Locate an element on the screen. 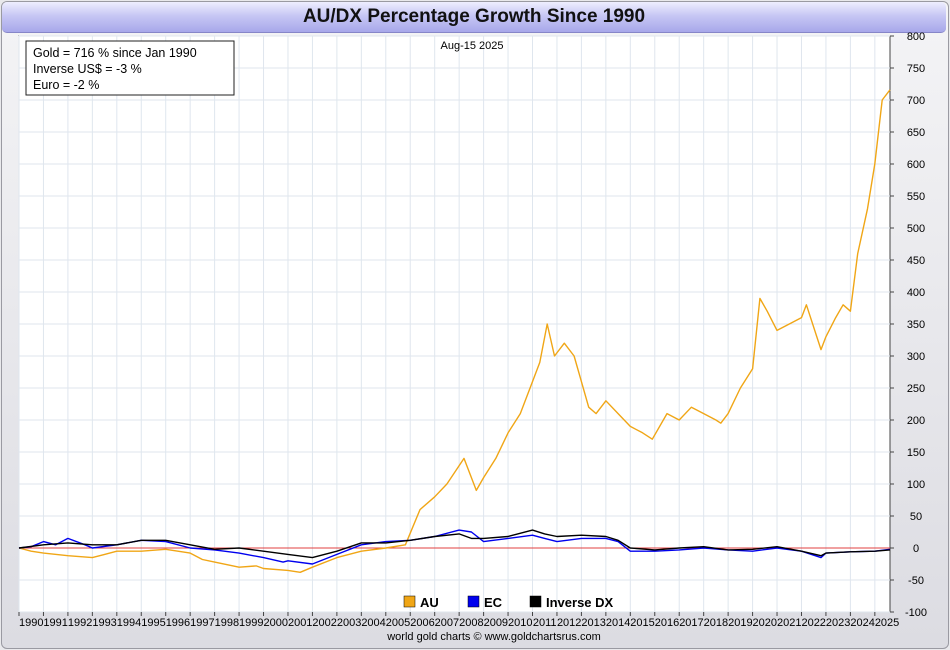 This screenshot has width=950, height=650. x-tick-label: 1996 is located at coordinates (178, 623).